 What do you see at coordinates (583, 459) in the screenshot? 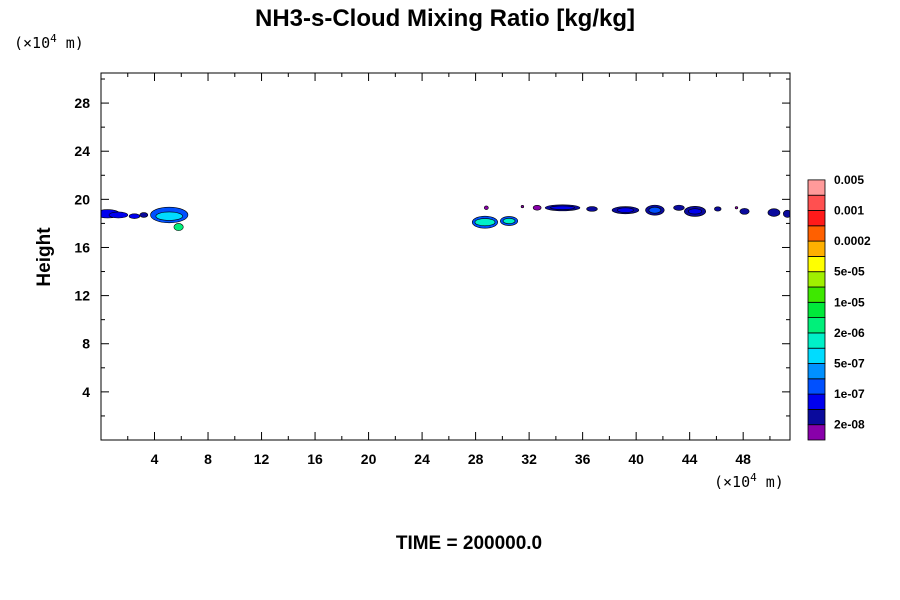
I see `x-tick-label: 36` at bounding box center [583, 459].